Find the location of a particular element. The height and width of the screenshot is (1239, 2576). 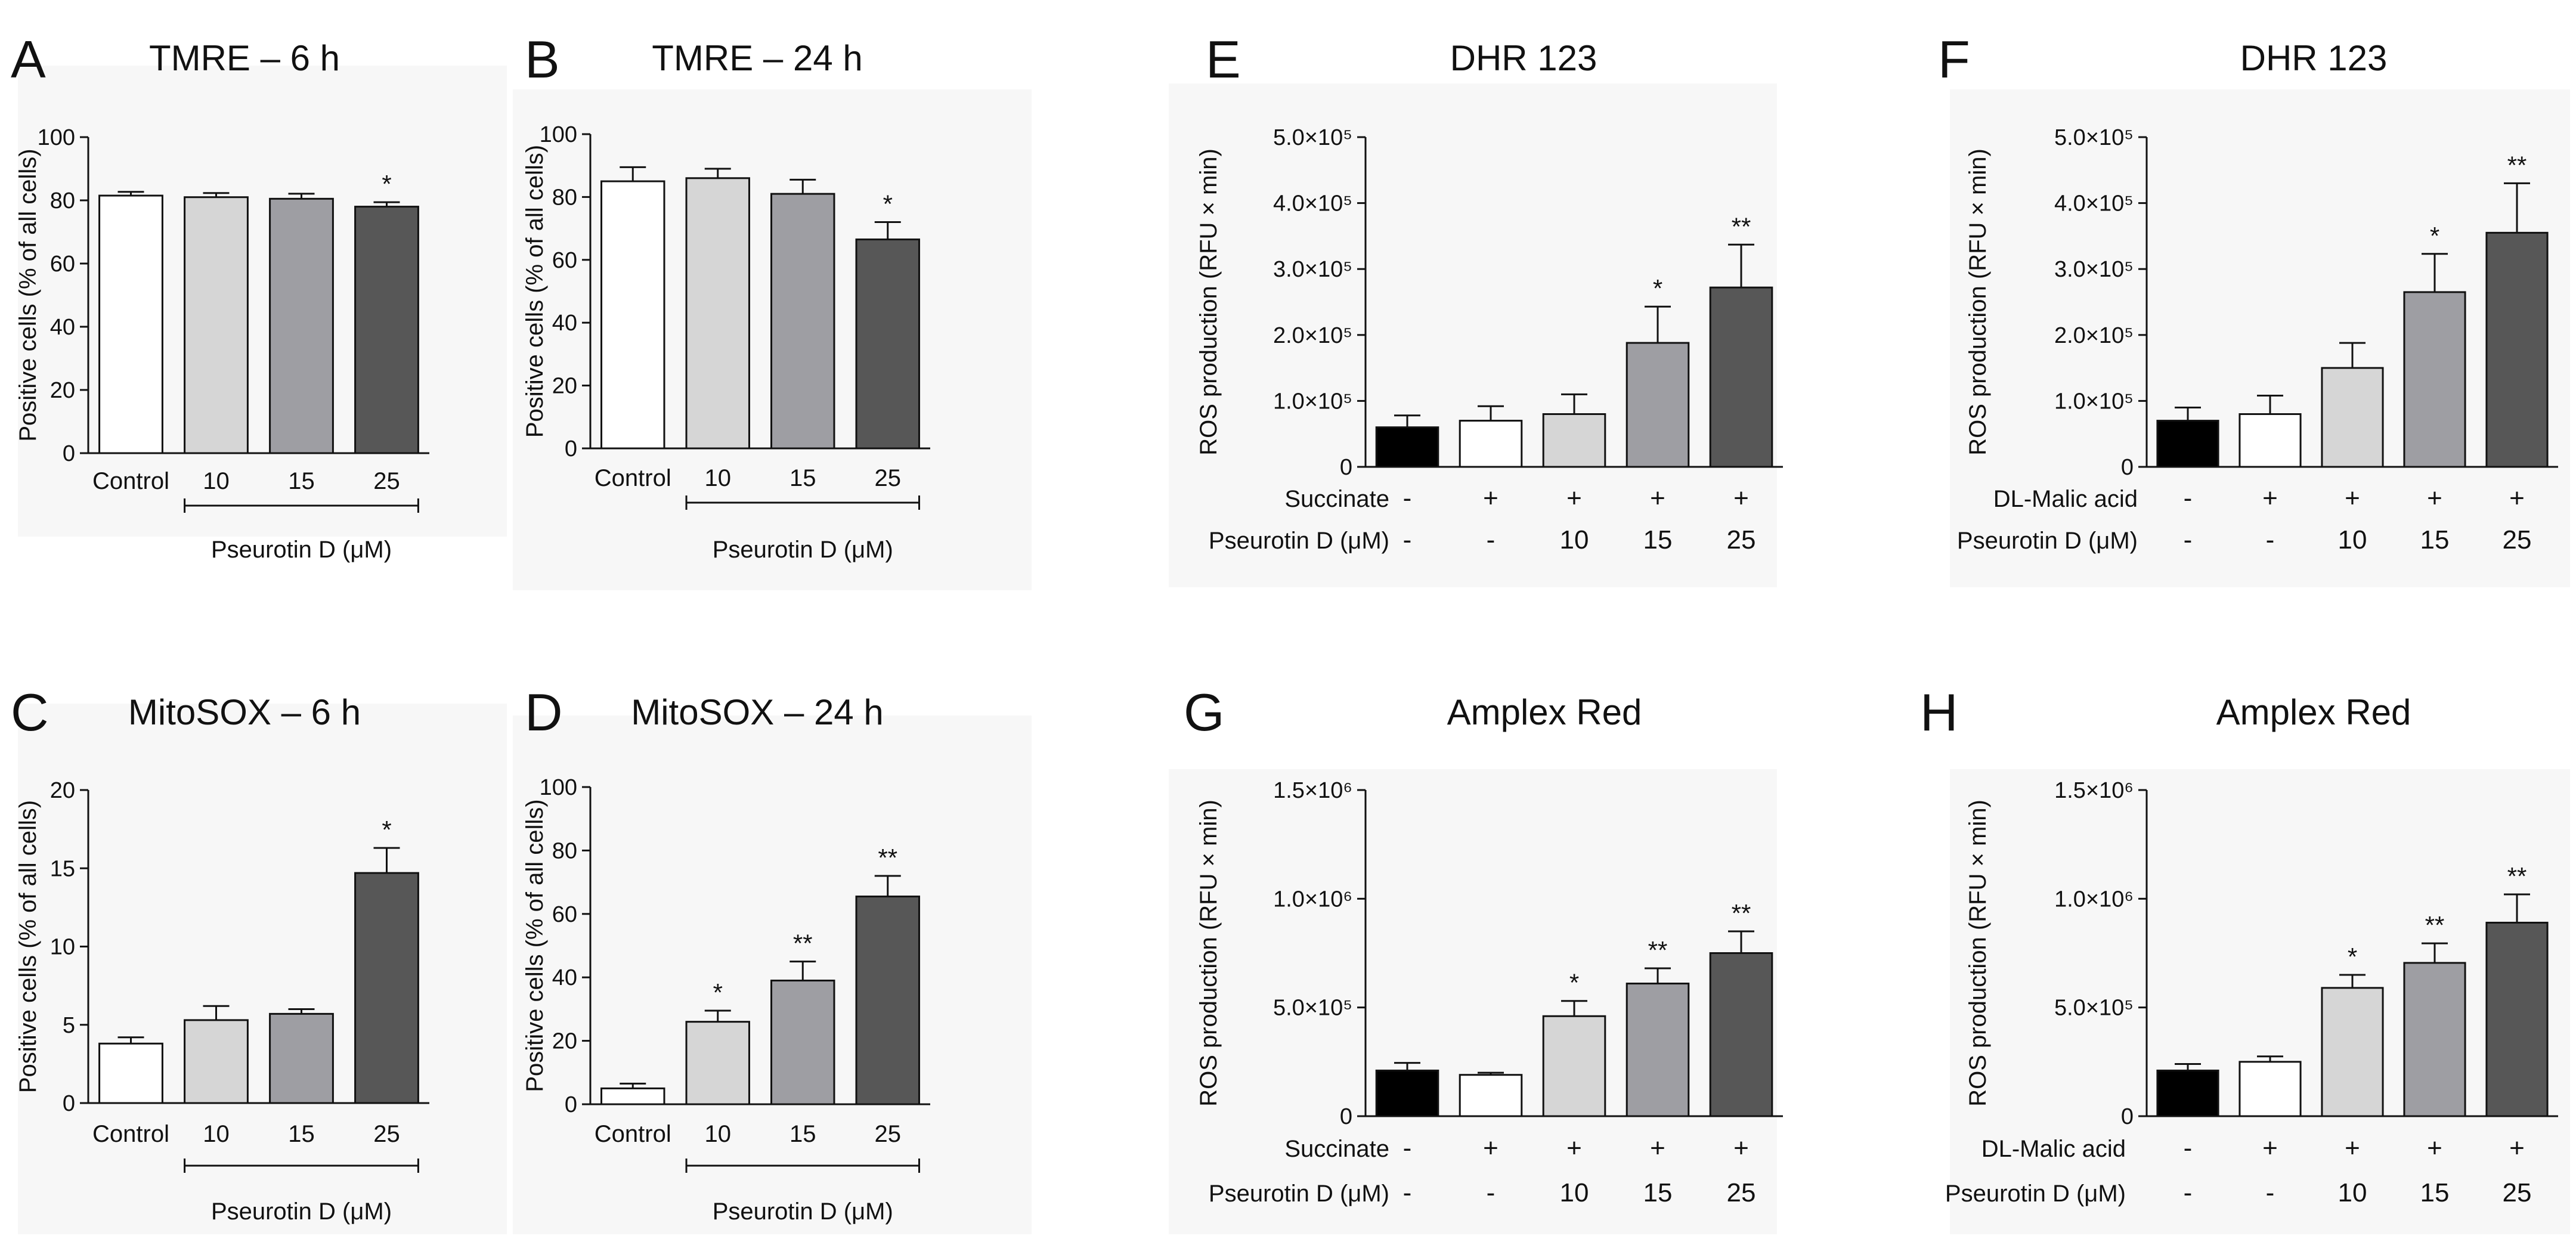

panel-letter: F is located at coordinates (1954, 59).